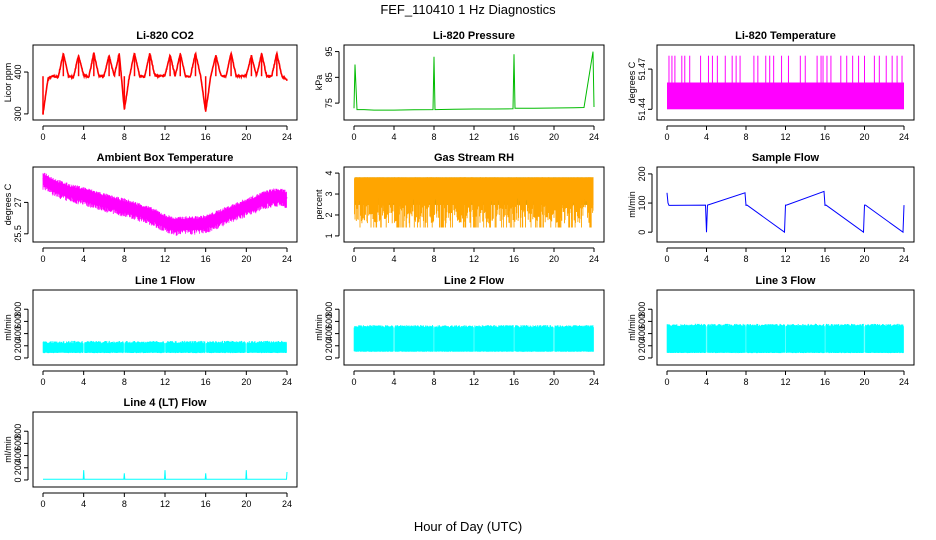  What do you see at coordinates (642, 69) in the screenshot?
I see `y-tick-label: 51.47` at bounding box center [642, 69].